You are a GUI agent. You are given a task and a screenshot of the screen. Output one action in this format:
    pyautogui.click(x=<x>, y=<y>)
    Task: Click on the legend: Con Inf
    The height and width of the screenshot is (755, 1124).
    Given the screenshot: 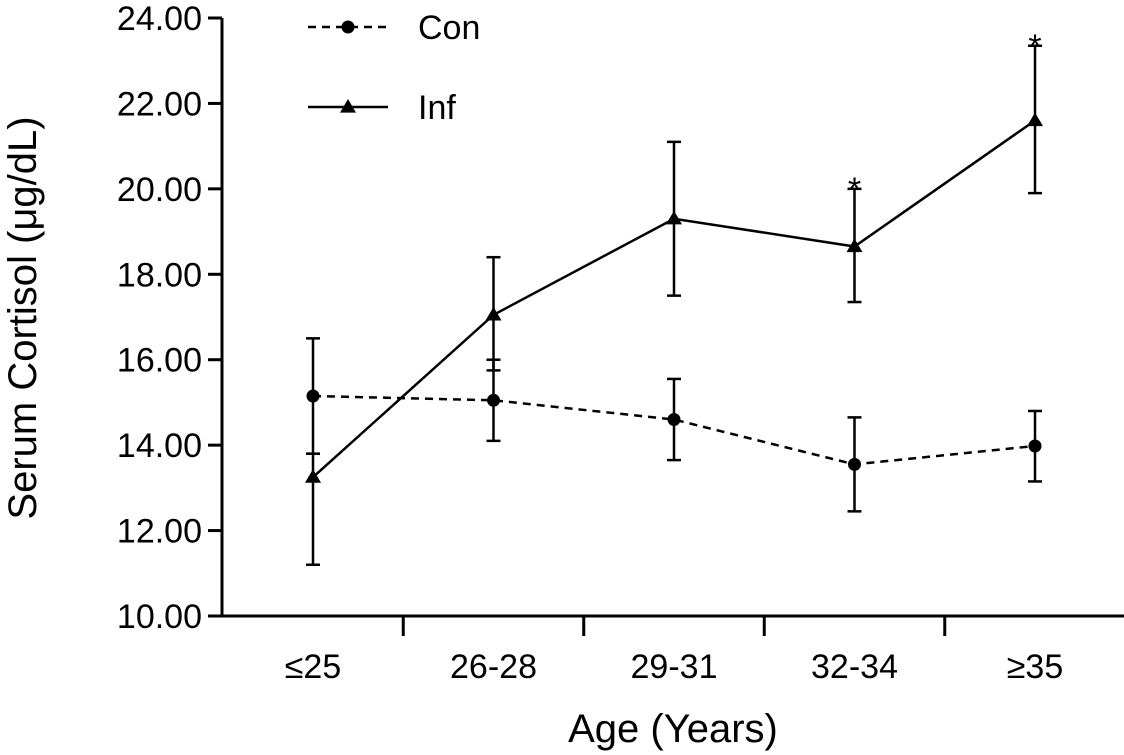 What is the action you would take?
    pyautogui.click(x=394, y=68)
    